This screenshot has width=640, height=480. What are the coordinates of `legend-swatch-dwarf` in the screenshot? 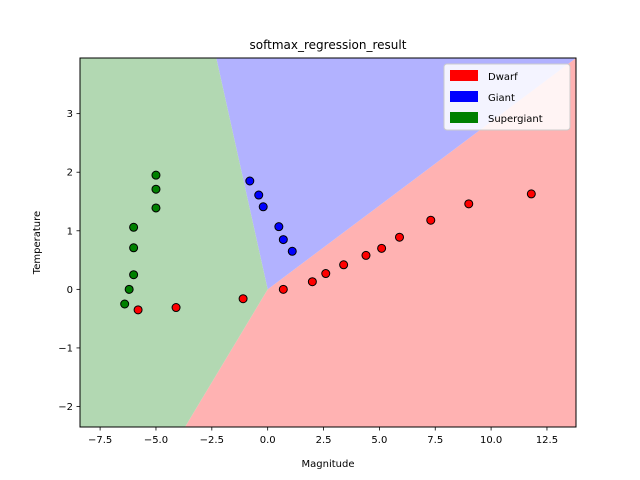 It's located at (464, 75).